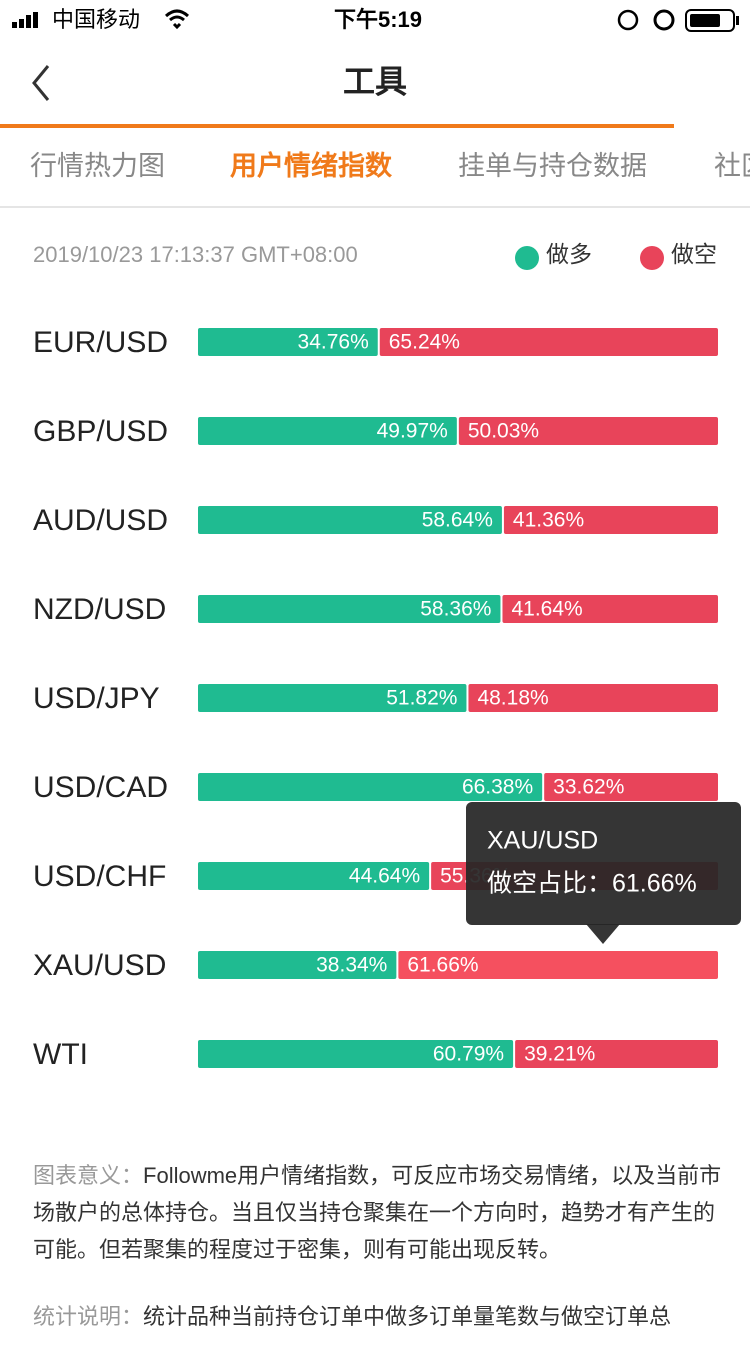 Image resolution: width=750 pixels, height=1365 pixels. I want to click on tooltip-text: 做空占比：61.66%, so click(592, 884).